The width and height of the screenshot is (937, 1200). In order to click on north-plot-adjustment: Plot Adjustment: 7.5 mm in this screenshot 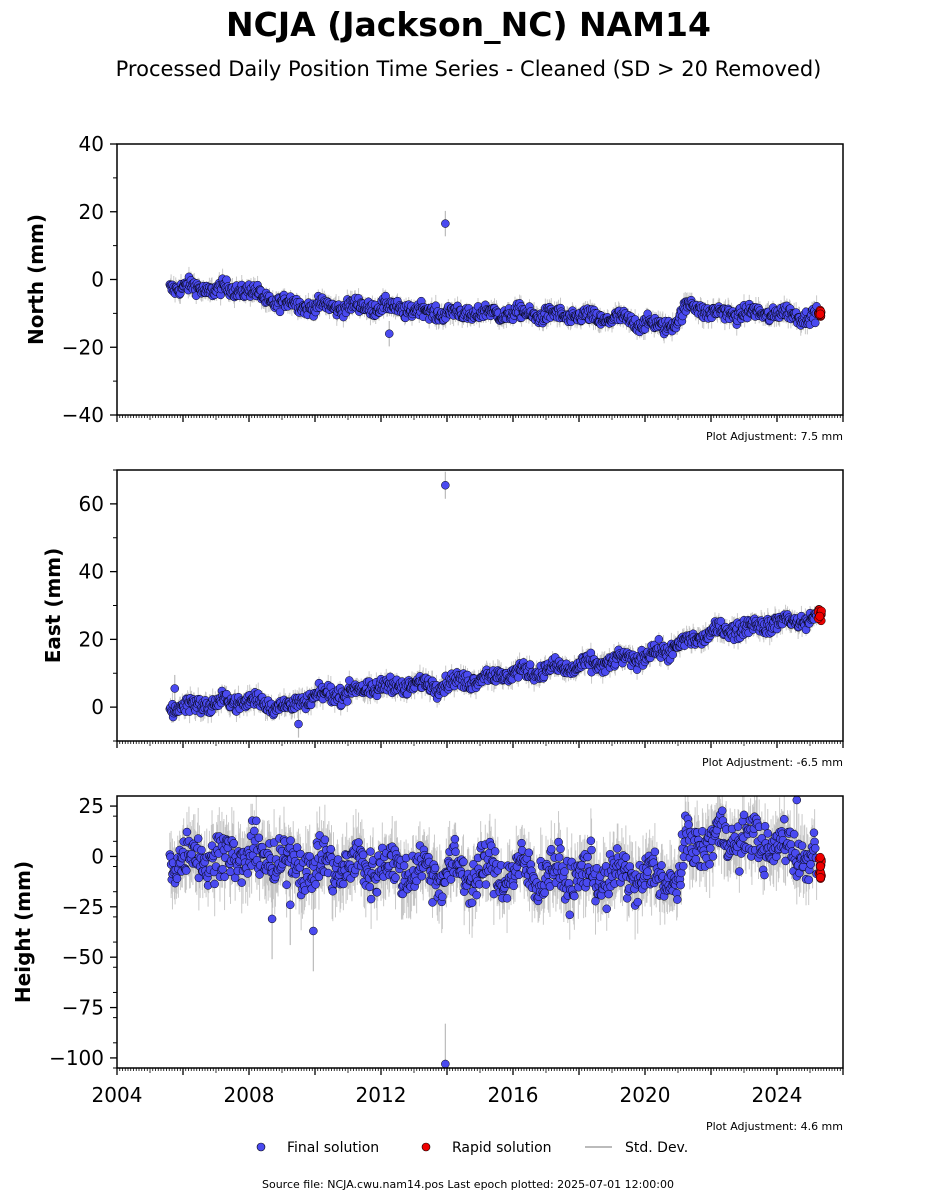, I will do `click(774, 436)`.